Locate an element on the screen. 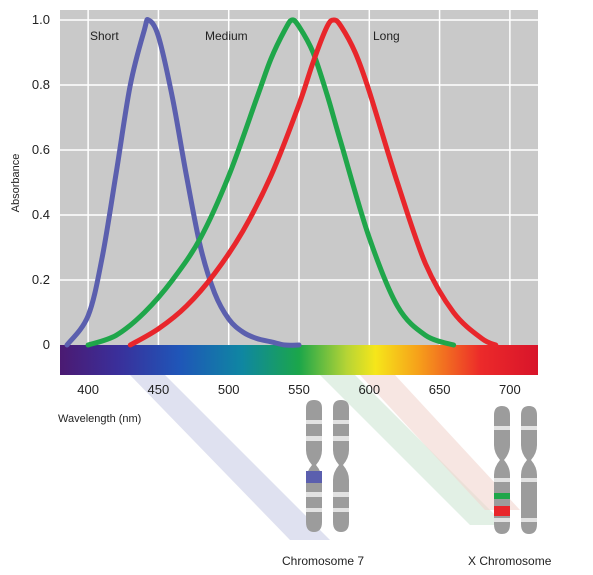  x-chromosome-bands is located at coordinates (515, 474).